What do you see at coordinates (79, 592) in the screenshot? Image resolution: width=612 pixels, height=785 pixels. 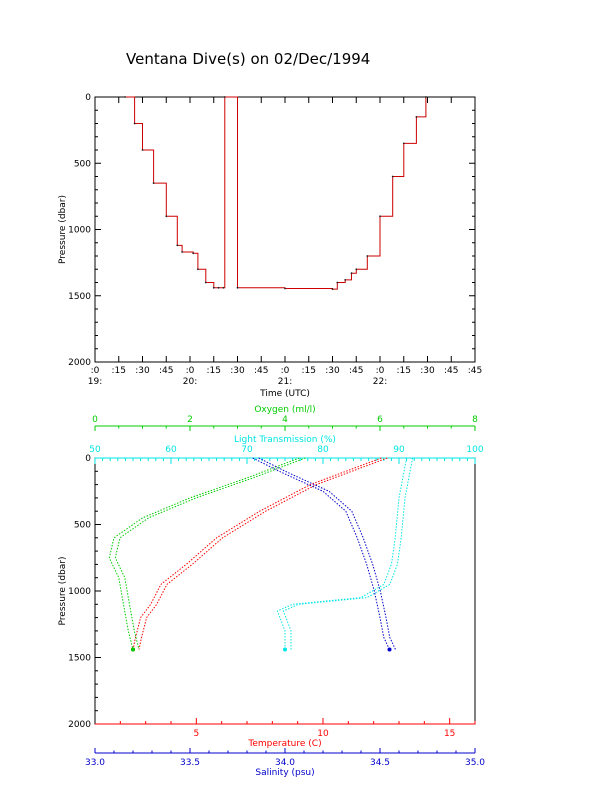 I see `panel2-ytick-label: 1000` at bounding box center [79, 592].